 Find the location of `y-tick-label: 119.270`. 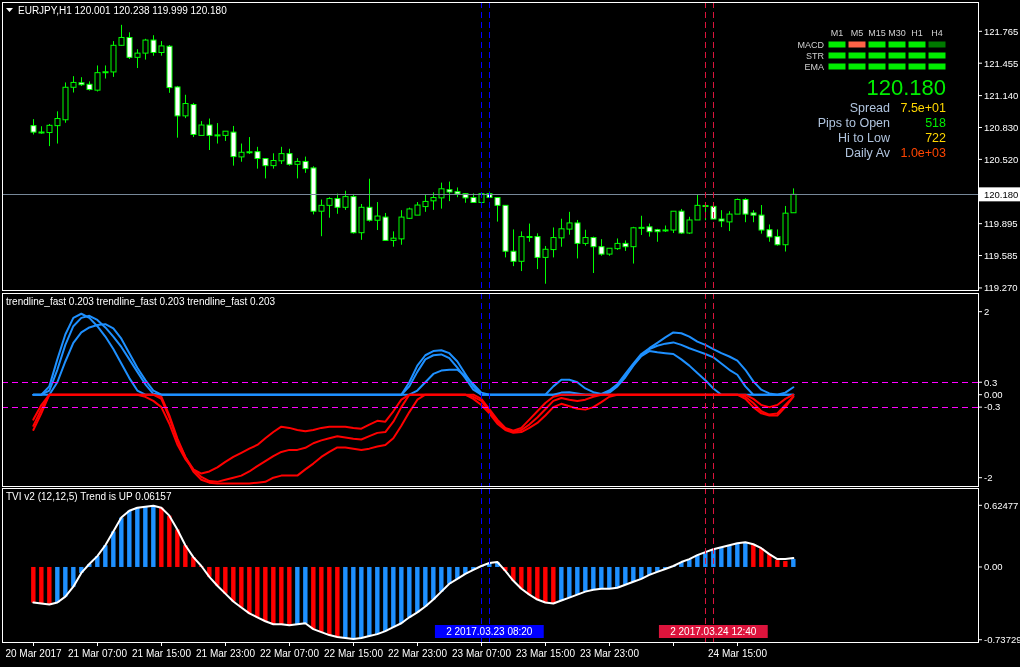

y-tick-label: 119.270 is located at coordinates (1001, 288).